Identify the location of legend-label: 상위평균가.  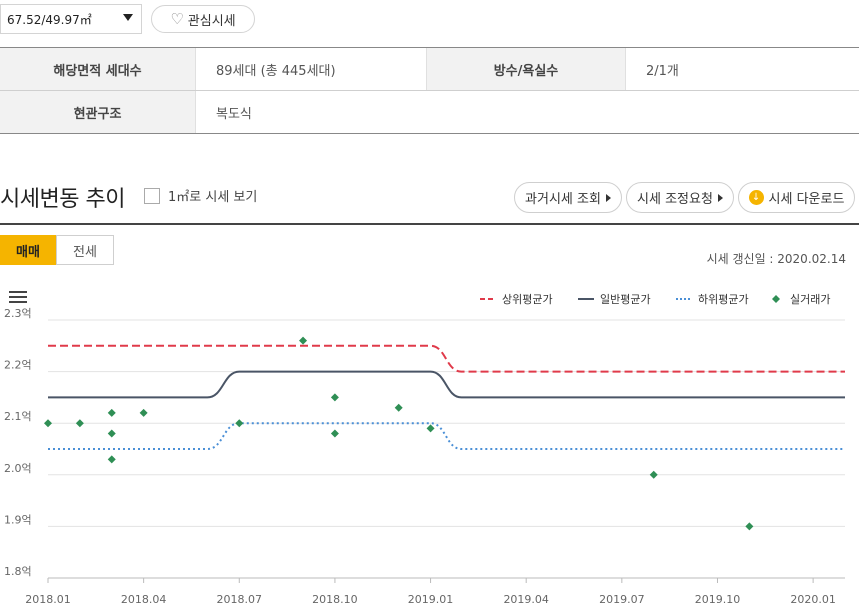
(527, 299).